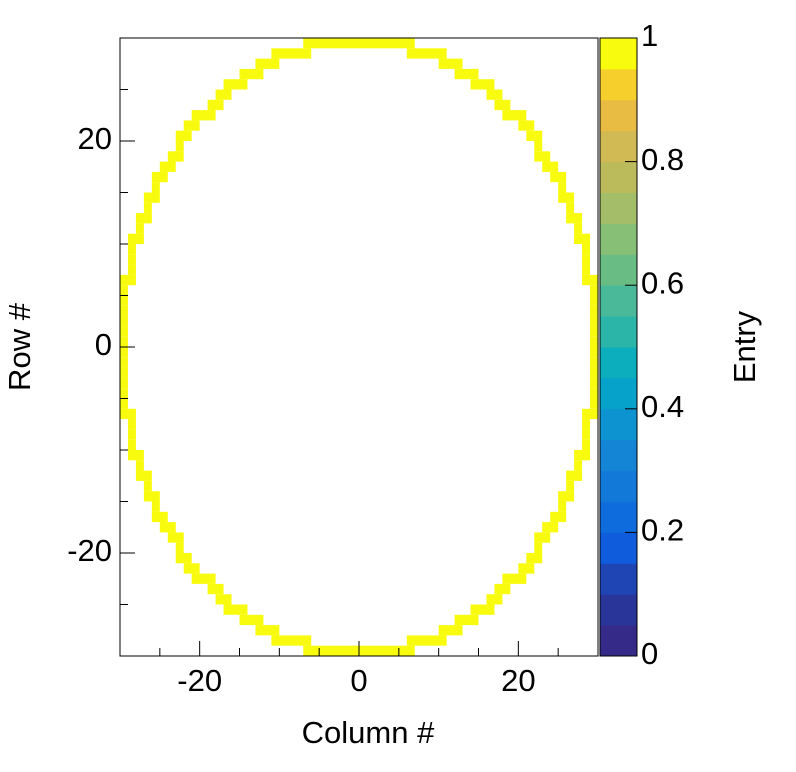 The height and width of the screenshot is (772, 796). I want to click on x-axis-label: Column #, so click(368, 732).